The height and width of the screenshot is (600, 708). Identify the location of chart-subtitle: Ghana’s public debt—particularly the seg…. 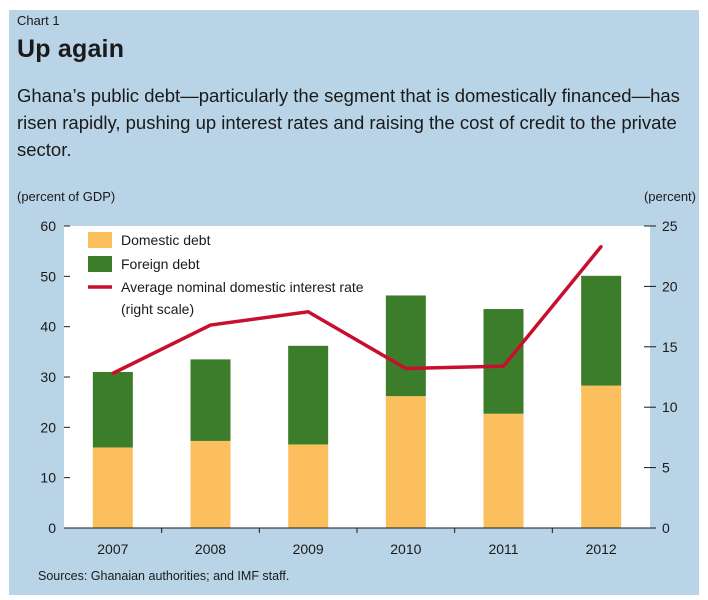
(348, 122).